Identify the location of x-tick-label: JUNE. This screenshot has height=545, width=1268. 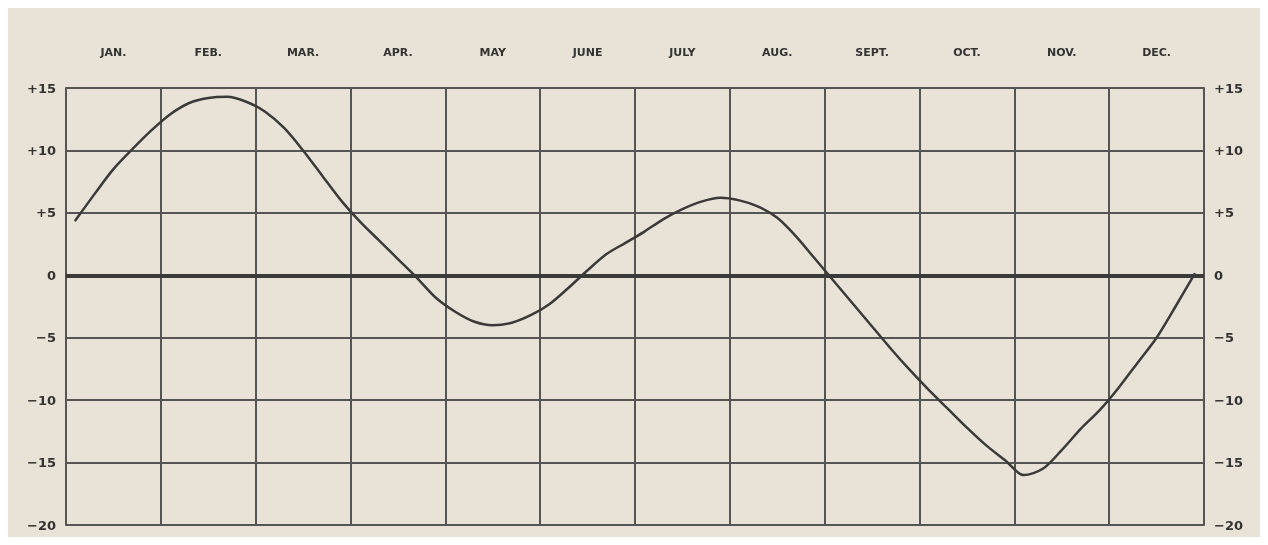
(587, 52).